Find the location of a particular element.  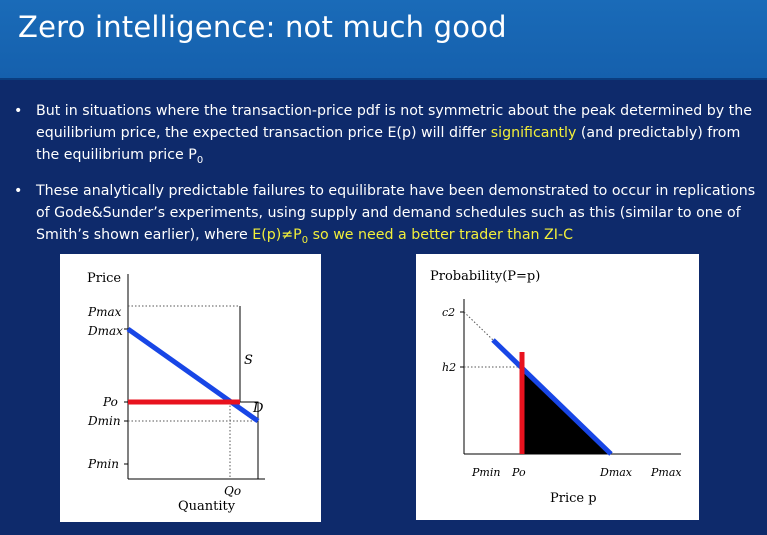

bullet-2-highlight-a: E(p)≠P is located at coordinates (277, 235).